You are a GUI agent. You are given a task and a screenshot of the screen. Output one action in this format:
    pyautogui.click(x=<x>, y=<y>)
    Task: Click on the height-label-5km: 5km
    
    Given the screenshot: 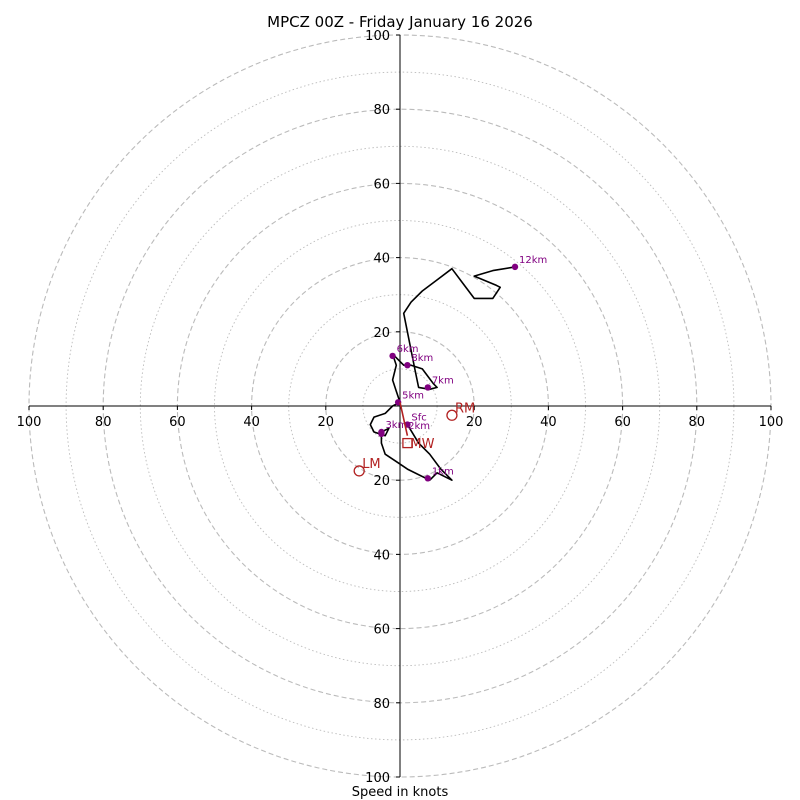 What is the action you would take?
    pyautogui.click(x=413, y=395)
    